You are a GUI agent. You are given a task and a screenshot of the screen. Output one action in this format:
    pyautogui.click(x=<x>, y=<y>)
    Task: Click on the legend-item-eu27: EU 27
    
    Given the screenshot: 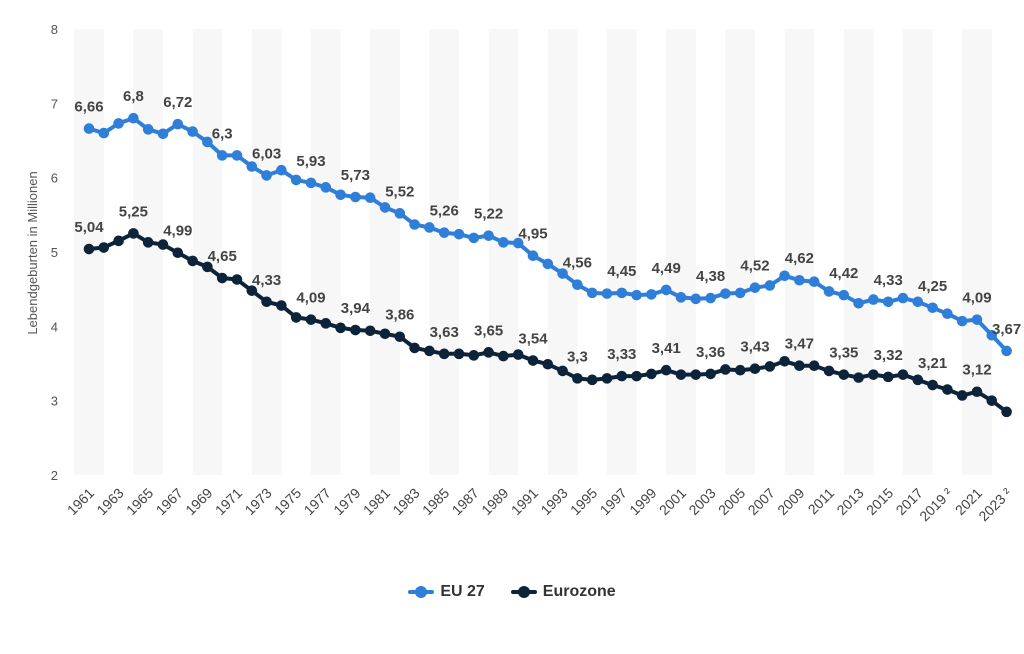 What is the action you would take?
    pyautogui.click(x=446, y=592)
    